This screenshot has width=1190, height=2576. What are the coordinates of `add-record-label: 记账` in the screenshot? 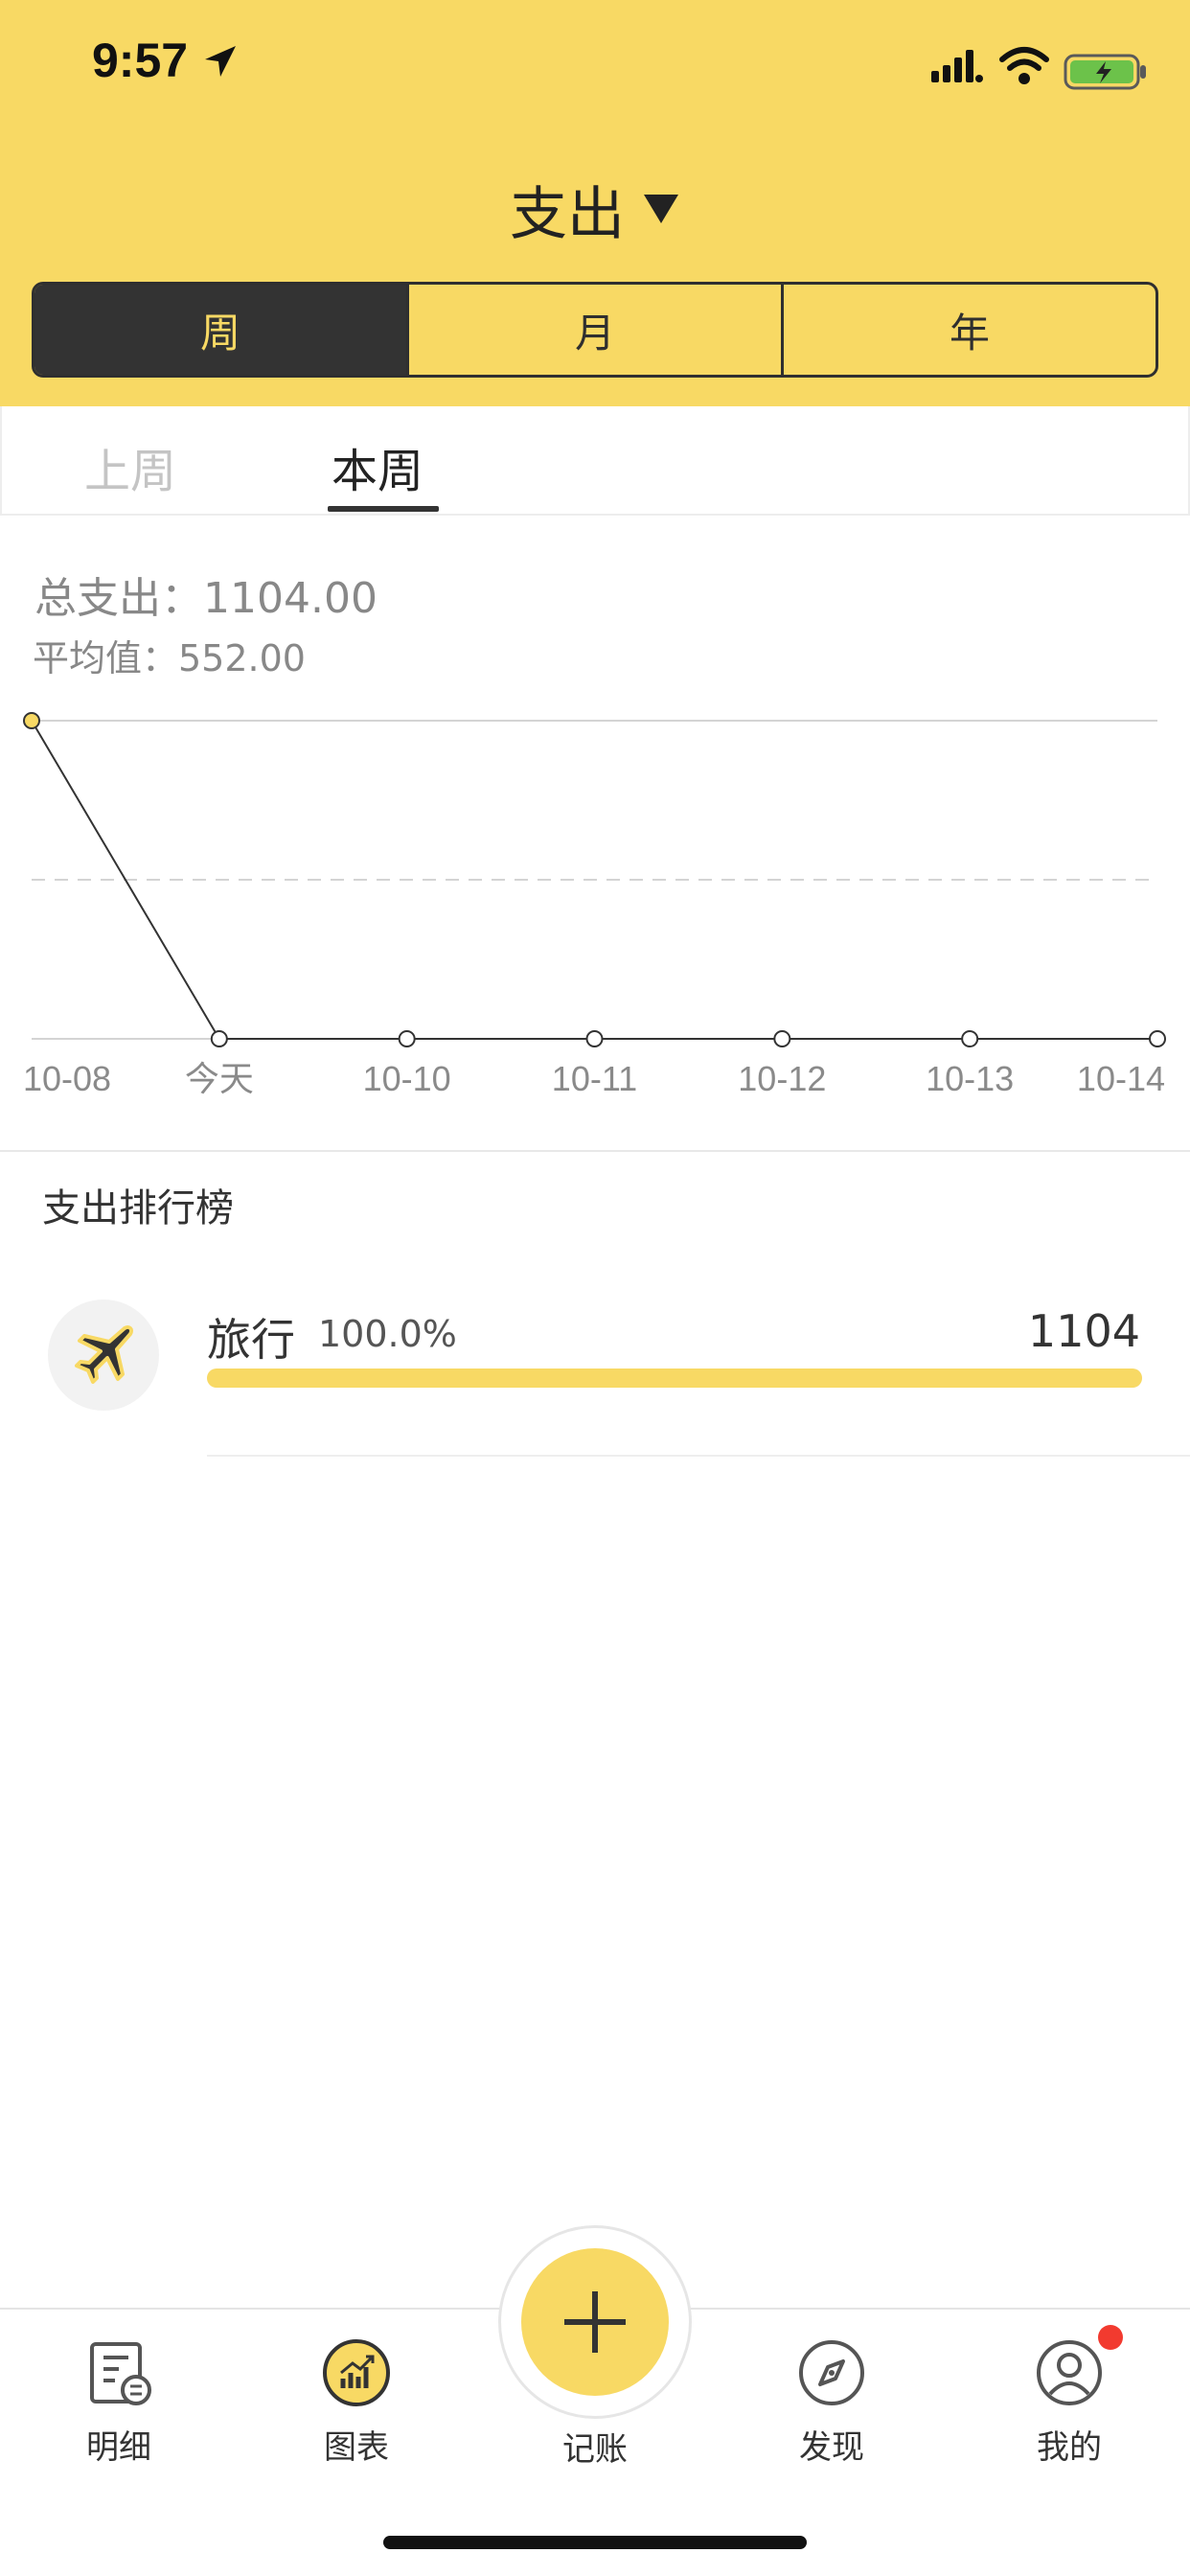 It's located at (595, 2449).